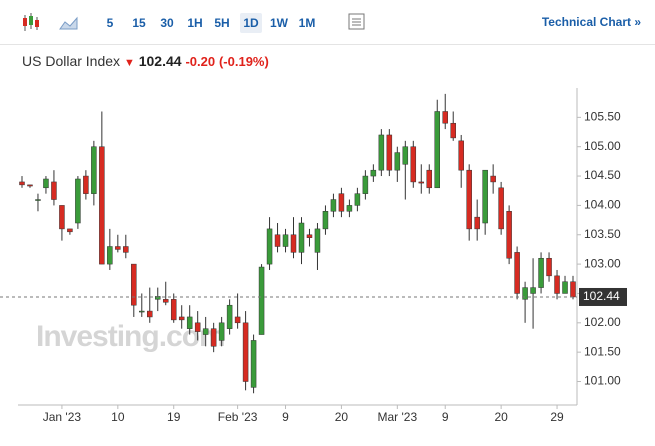 Image resolution: width=655 pixels, height=446 pixels. What do you see at coordinates (602, 205) in the screenshot?
I see `y-tick-label: 104.00` at bounding box center [602, 205].